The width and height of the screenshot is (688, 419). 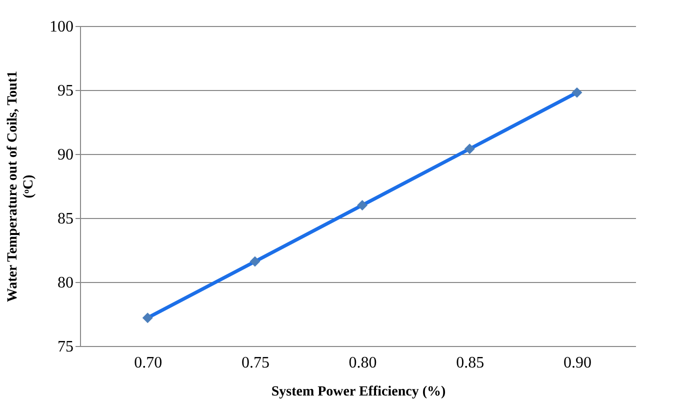 I want to click on y-tick-label: 100, so click(x=62, y=27).